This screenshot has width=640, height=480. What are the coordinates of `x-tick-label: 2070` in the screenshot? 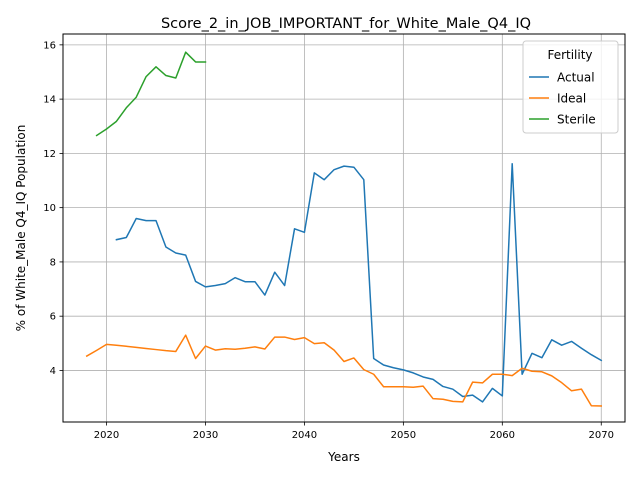 It's located at (601, 435).